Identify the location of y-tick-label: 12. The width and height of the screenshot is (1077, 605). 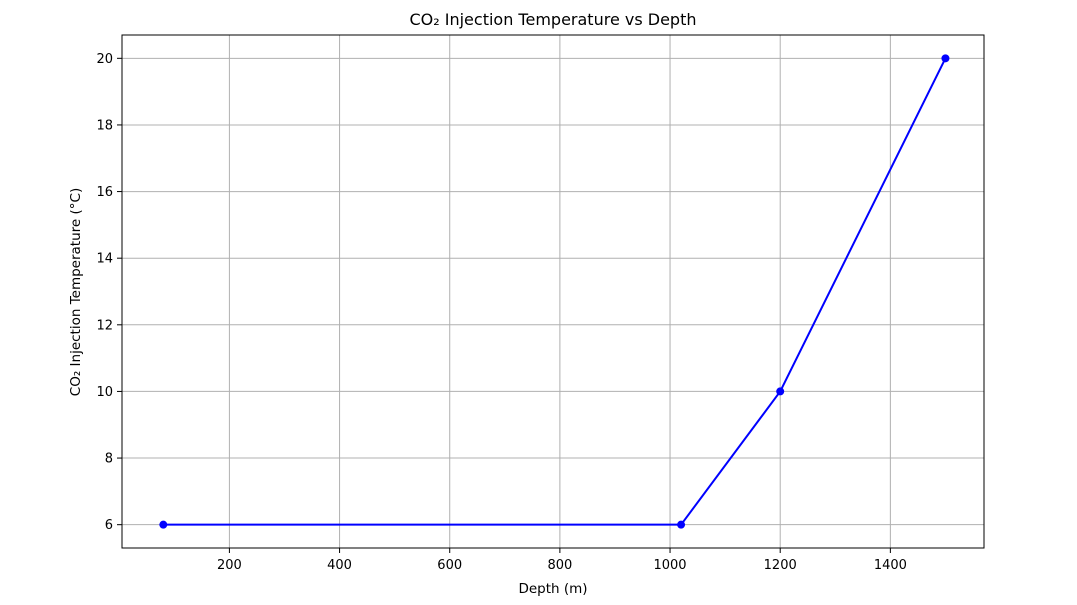
(104, 325).